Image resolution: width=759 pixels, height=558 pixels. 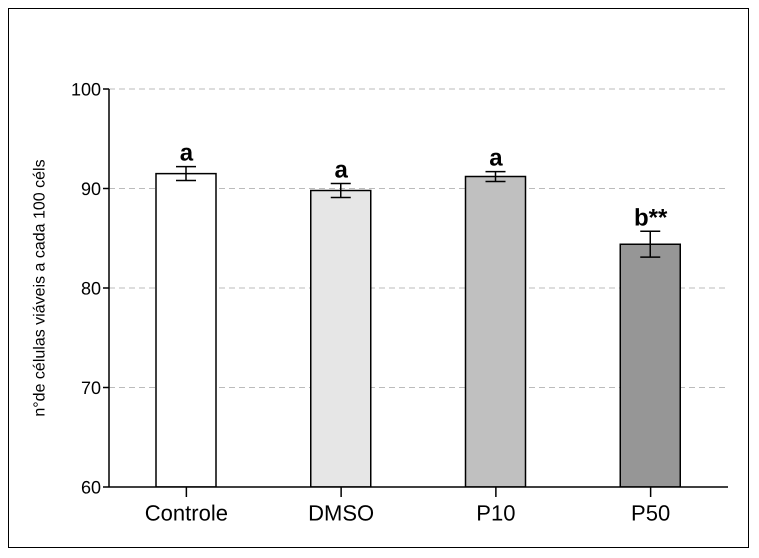 What do you see at coordinates (651, 218) in the screenshot?
I see `annotation: b**` at bounding box center [651, 218].